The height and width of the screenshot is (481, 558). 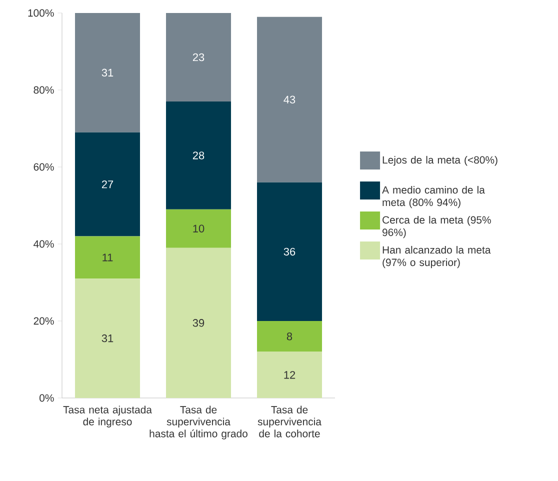 I want to click on y-tick-label: 20%, so click(x=44, y=321).